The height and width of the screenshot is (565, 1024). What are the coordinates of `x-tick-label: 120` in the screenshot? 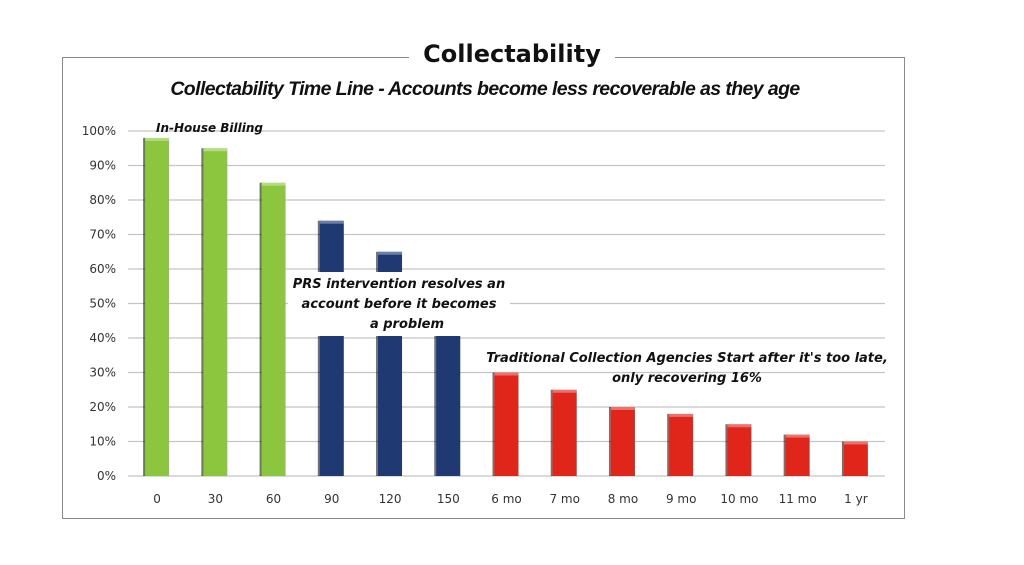 It's located at (390, 499).